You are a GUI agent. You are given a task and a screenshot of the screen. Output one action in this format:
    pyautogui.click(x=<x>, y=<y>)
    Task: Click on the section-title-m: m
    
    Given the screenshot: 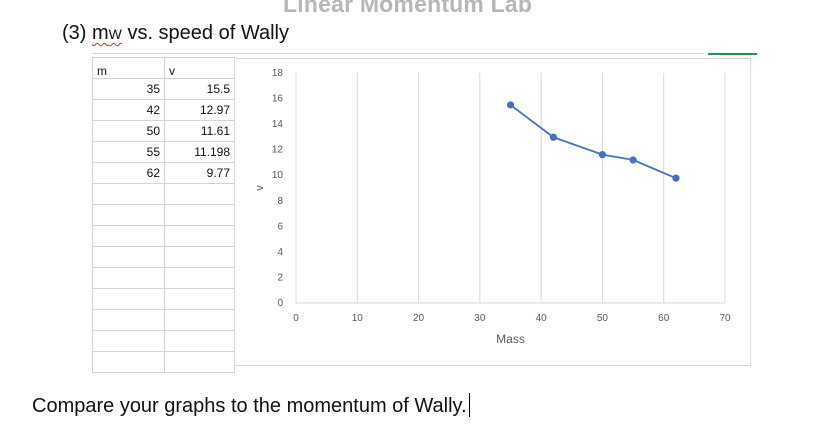 What is the action you would take?
    pyautogui.click(x=100, y=33)
    